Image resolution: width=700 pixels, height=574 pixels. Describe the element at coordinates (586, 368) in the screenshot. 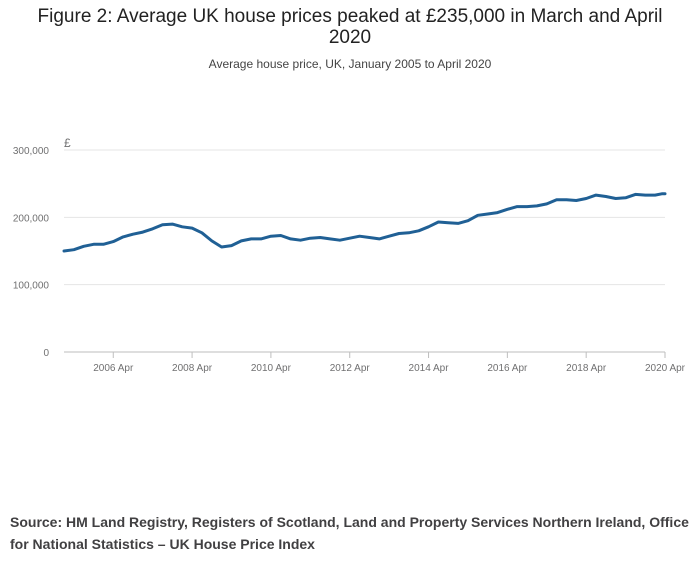

I see `x-tick-label: 2018 Apr` at that location.